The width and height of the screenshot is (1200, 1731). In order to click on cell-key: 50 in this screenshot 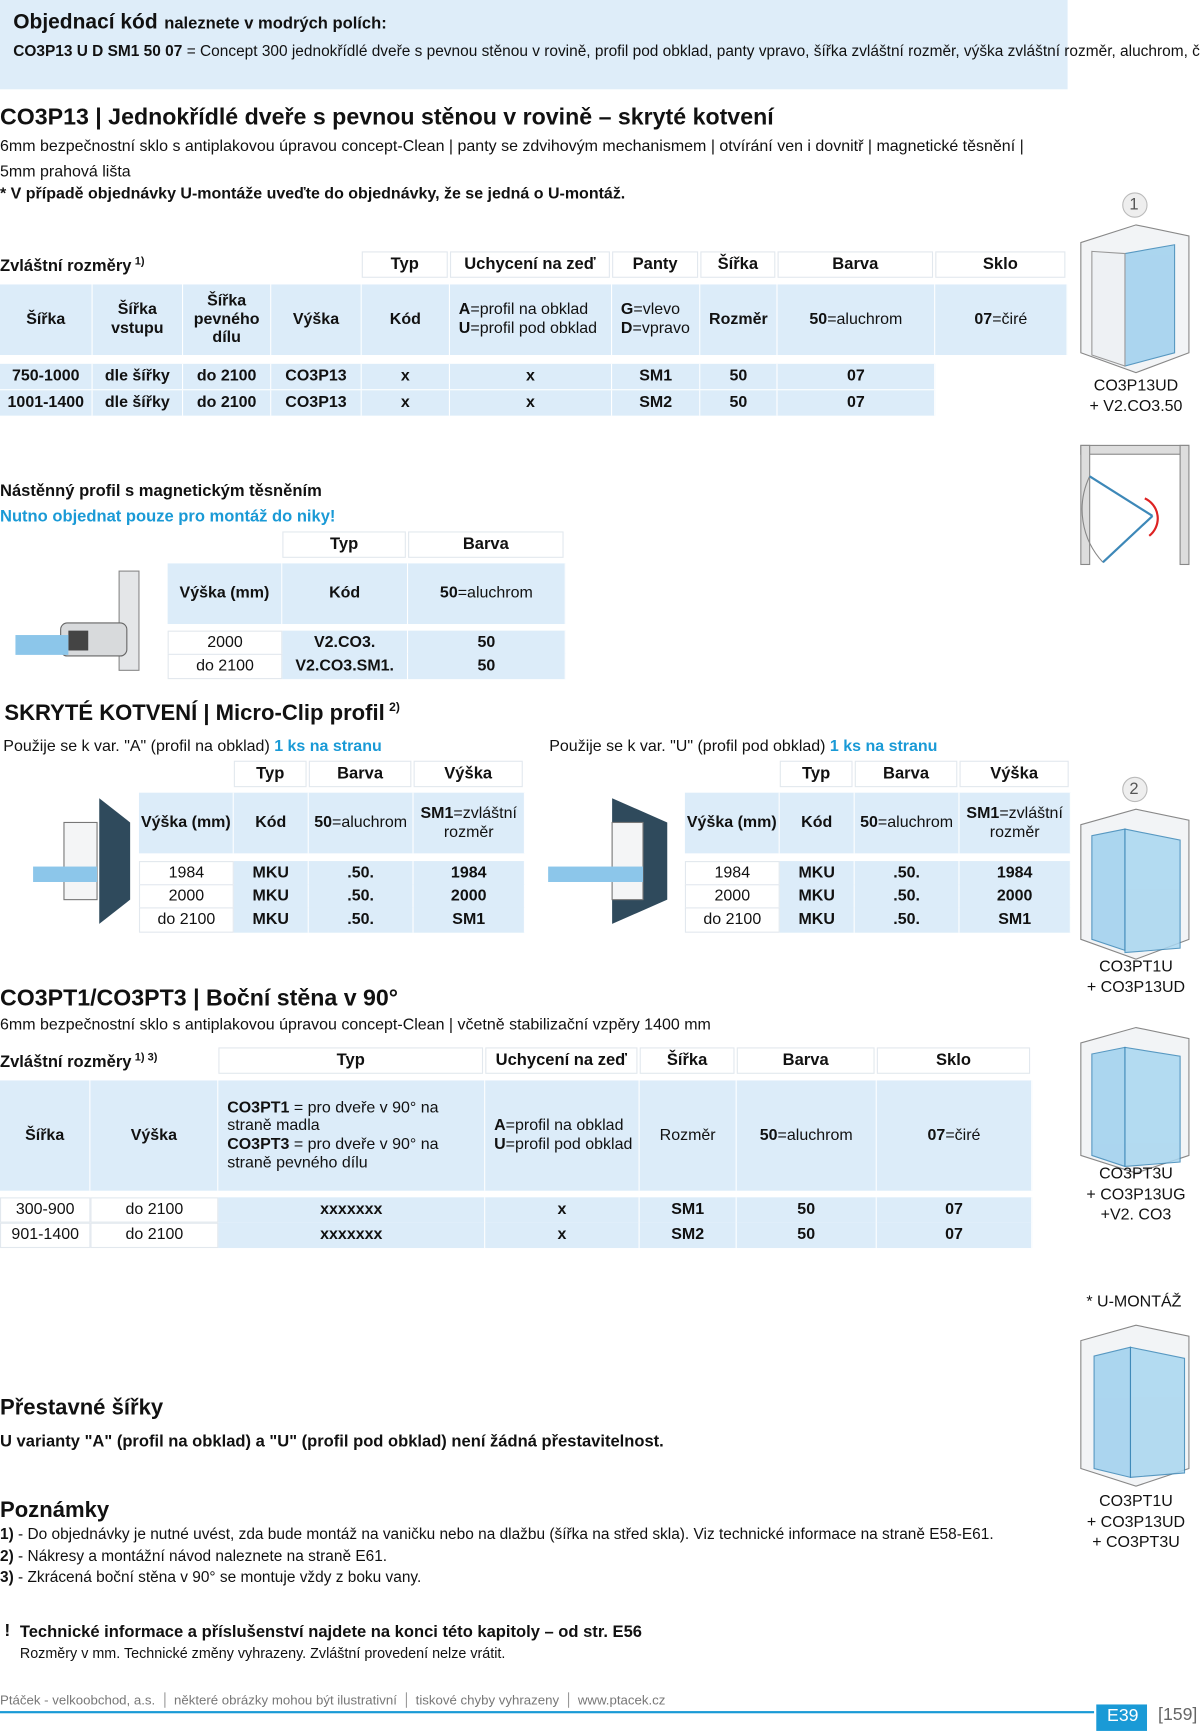, I will do `click(818, 319)`.